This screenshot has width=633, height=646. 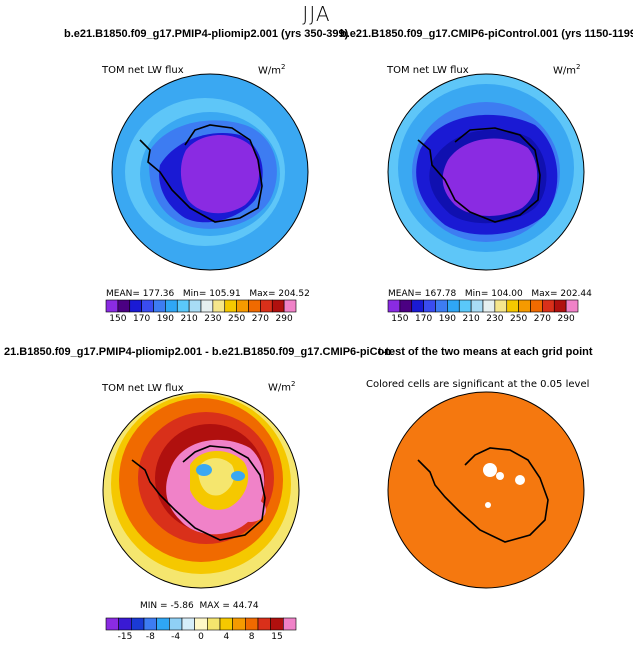 I want to click on panel-2-stats: MEAN= 167.78 Min= 104.00 Max= 202.44, so click(x=490, y=294).